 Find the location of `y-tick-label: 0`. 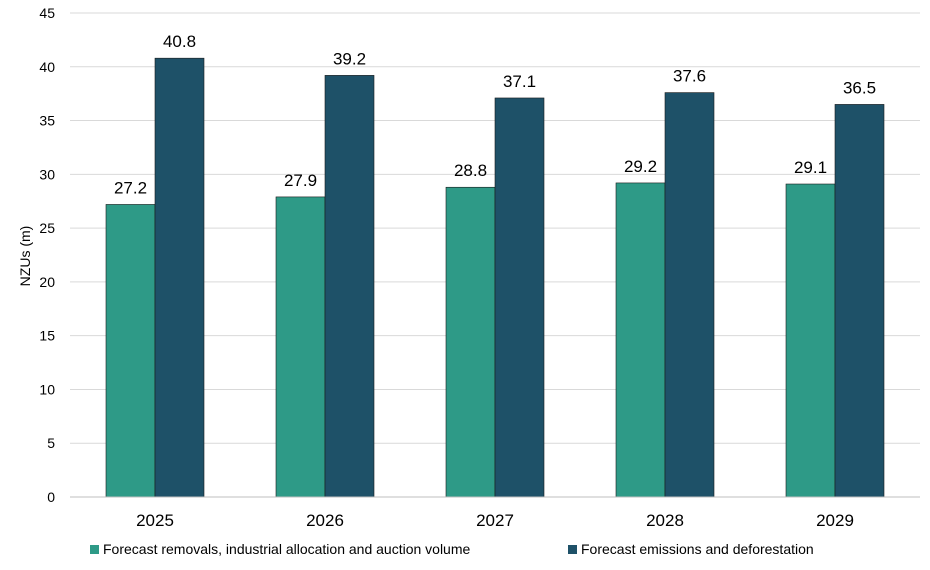

y-tick-label: 0 is located at coordinates (51, 497).